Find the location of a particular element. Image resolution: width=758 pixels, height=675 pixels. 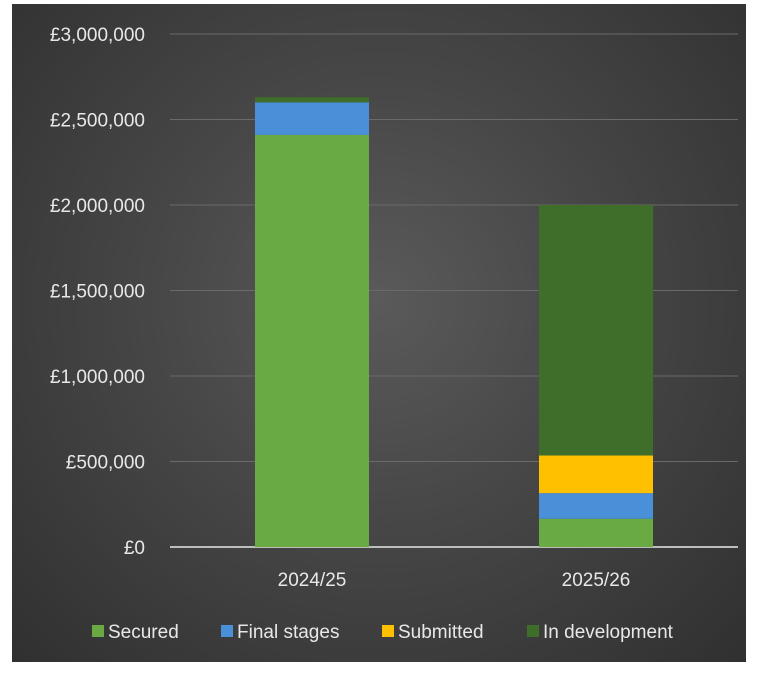

legend-label: Submitted is located at coordinates (441, 632).